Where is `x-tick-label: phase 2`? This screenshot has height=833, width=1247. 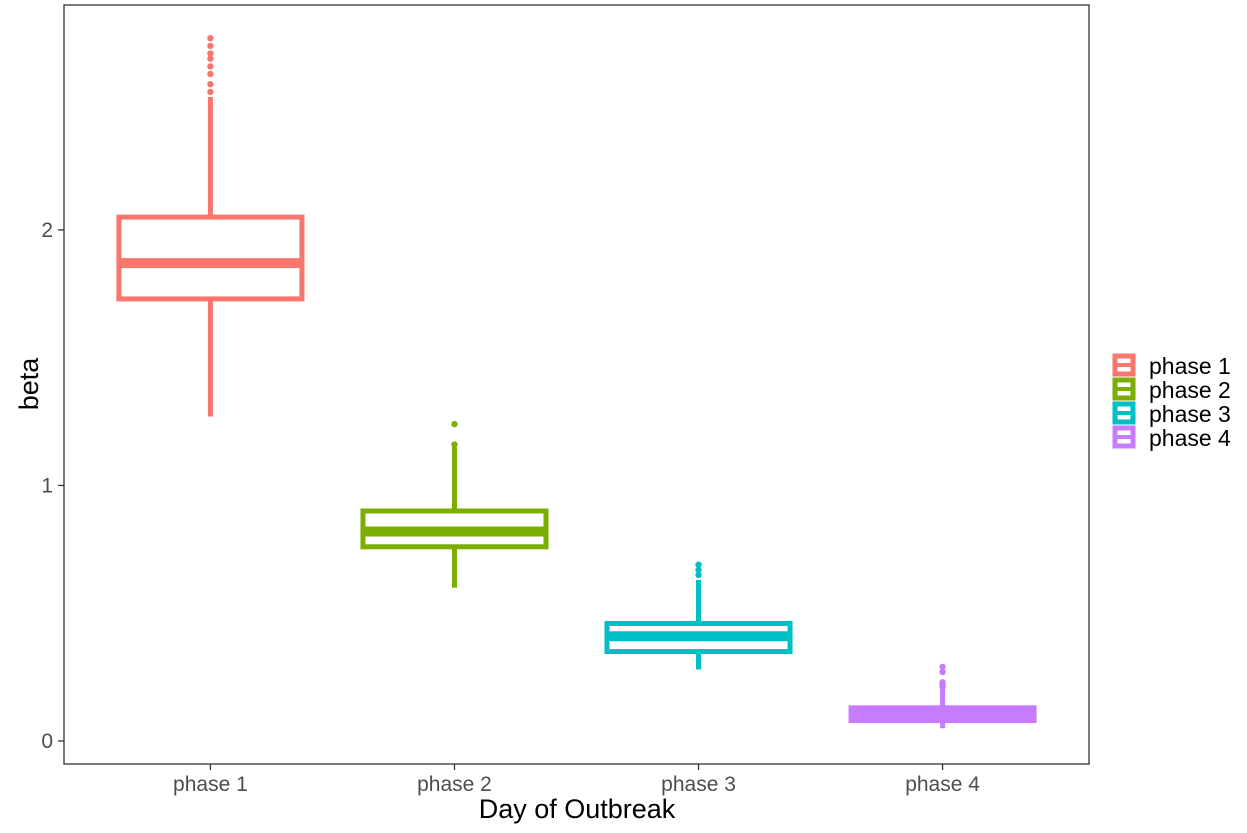
x-tick-label: phase 2 is located at coordinates (454, 784).